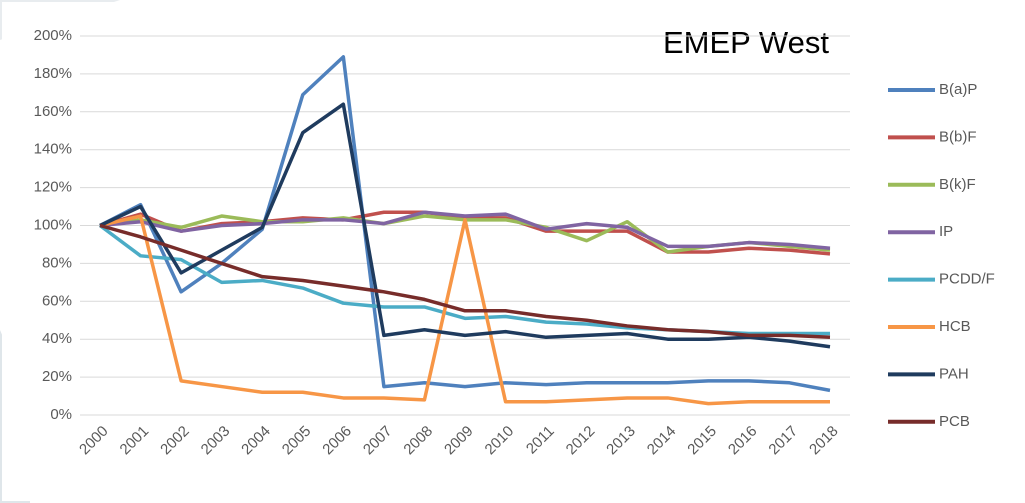  Describe the element at coordinates (57, 338) in the screenshot. I see `y-tick-label: 40%` at that location.